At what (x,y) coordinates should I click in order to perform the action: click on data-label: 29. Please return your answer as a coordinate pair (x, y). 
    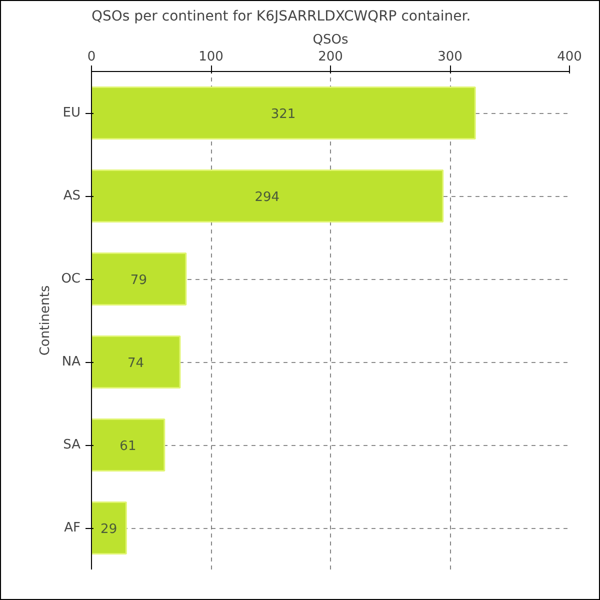
    Looking at the image, I should click on (109, 529).